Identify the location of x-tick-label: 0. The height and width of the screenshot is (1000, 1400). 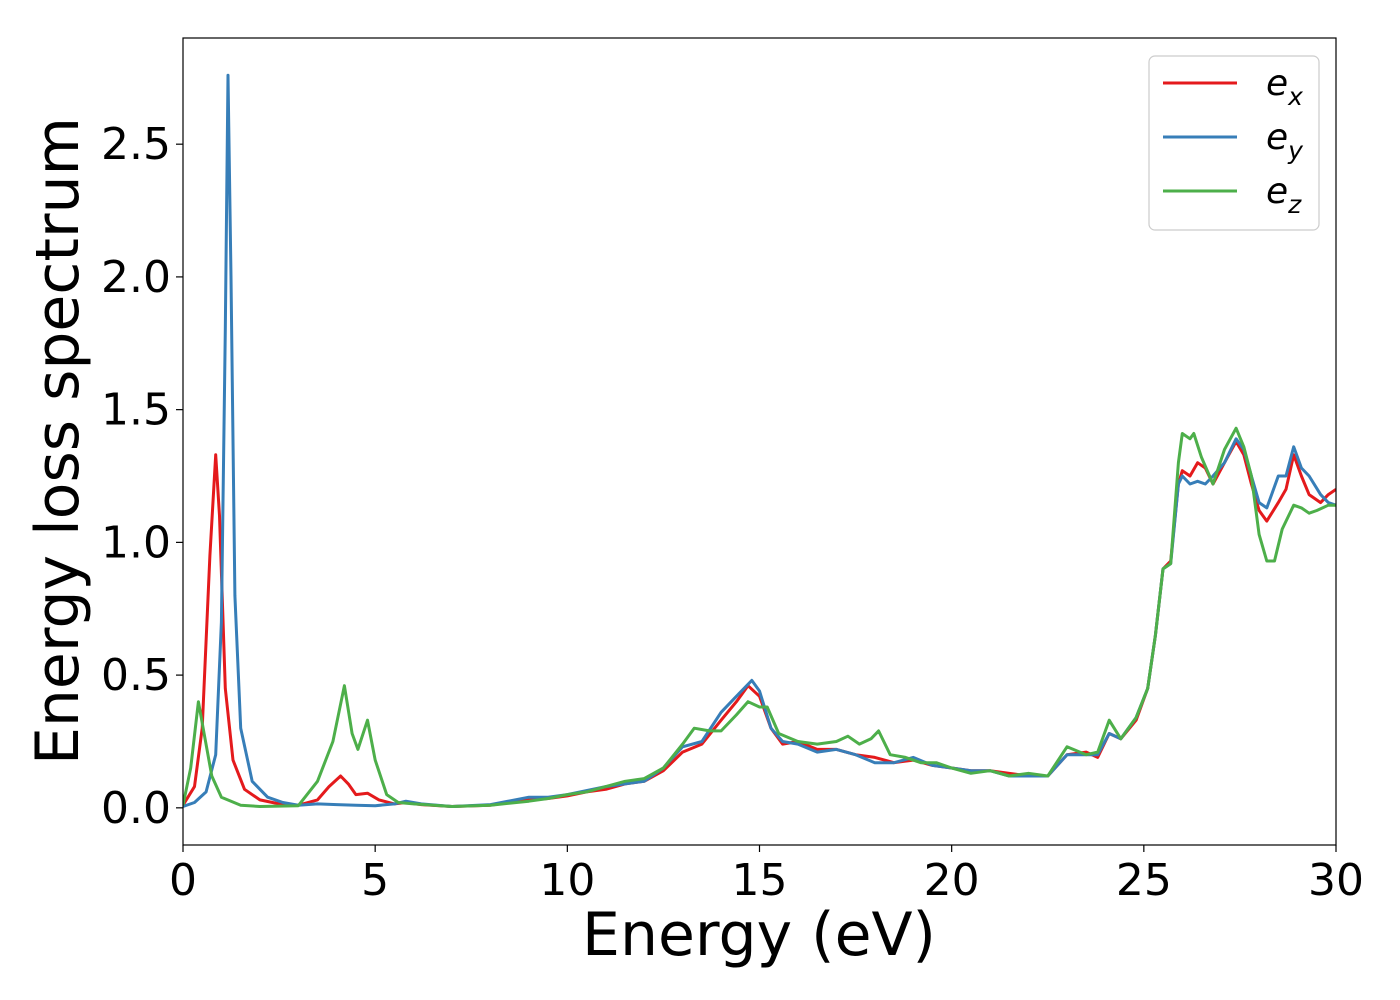
(183, 880).